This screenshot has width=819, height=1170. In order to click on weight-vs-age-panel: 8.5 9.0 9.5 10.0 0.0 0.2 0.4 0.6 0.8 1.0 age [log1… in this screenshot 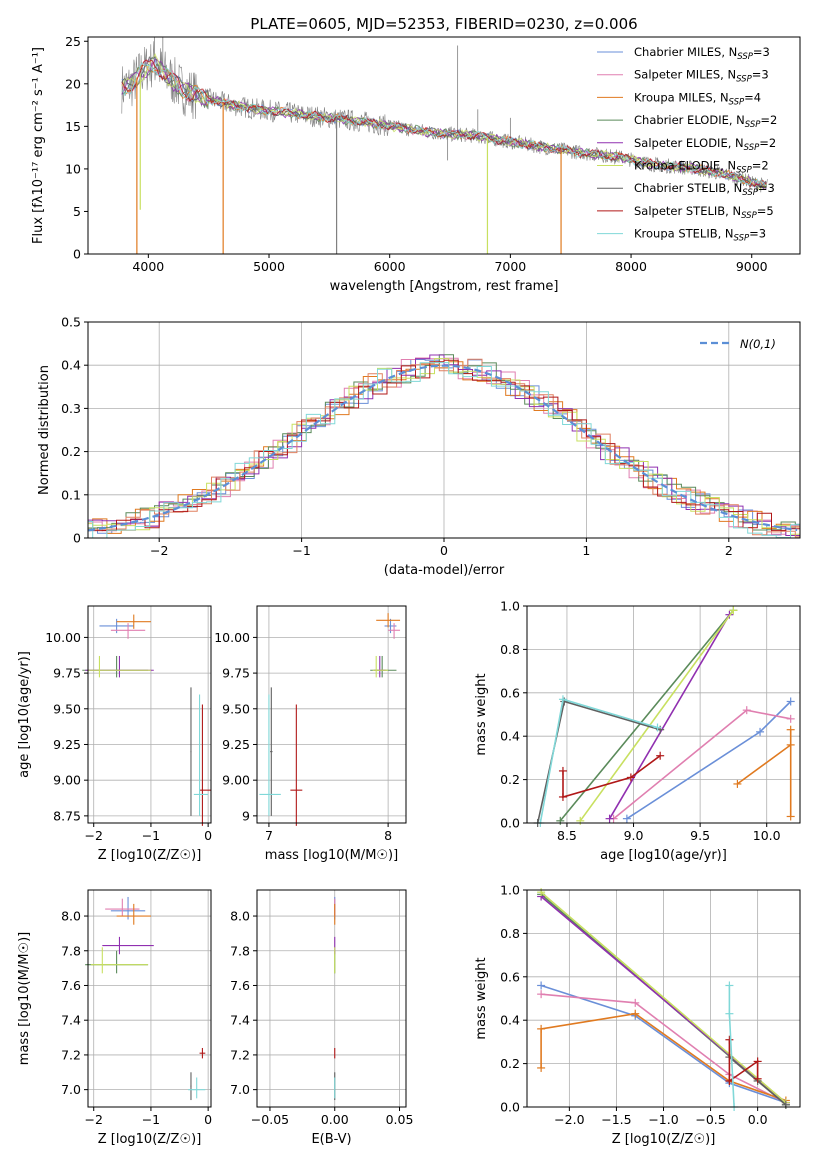, I will do `click(637, 731)`.